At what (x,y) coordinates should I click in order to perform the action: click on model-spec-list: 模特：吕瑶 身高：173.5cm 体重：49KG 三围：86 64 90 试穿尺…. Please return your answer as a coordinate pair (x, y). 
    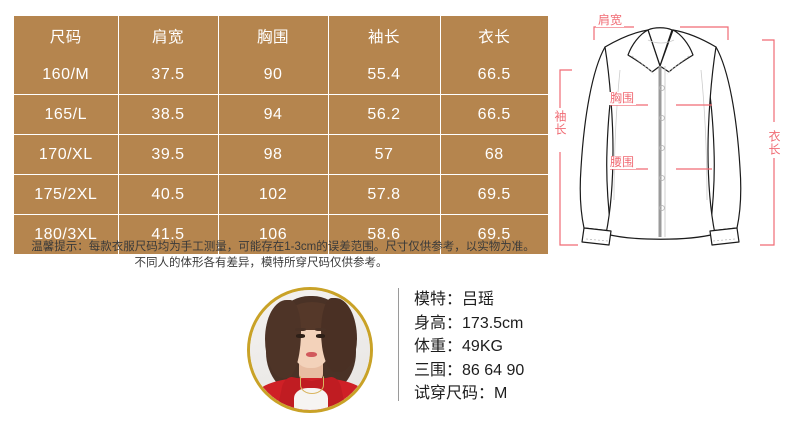
    Looking at the image, I should click on (529, 347).